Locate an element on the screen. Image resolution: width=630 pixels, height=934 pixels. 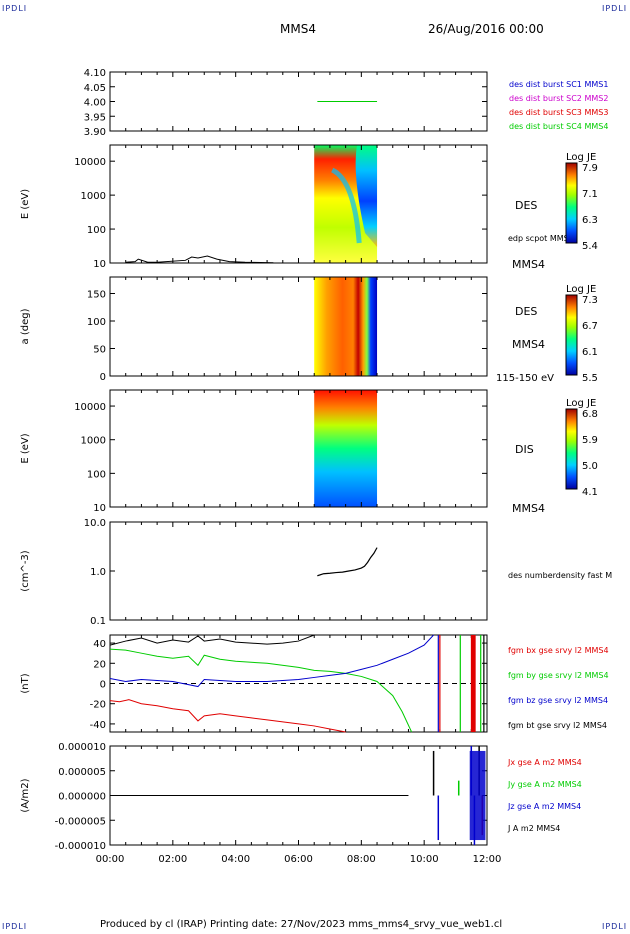
colorbar-label-dis-e: Log JE is located at coordinates (581, 403).